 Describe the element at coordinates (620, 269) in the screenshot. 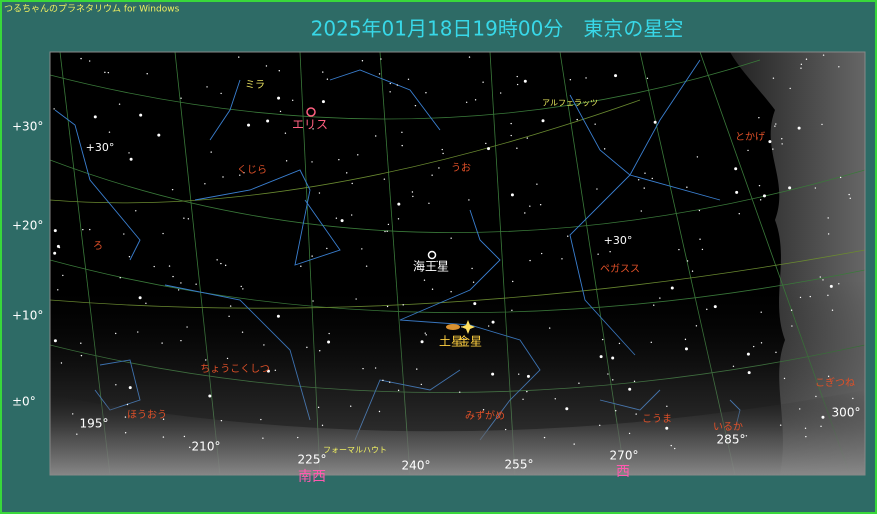

I see `constellation-label: ペガスス` at that location.